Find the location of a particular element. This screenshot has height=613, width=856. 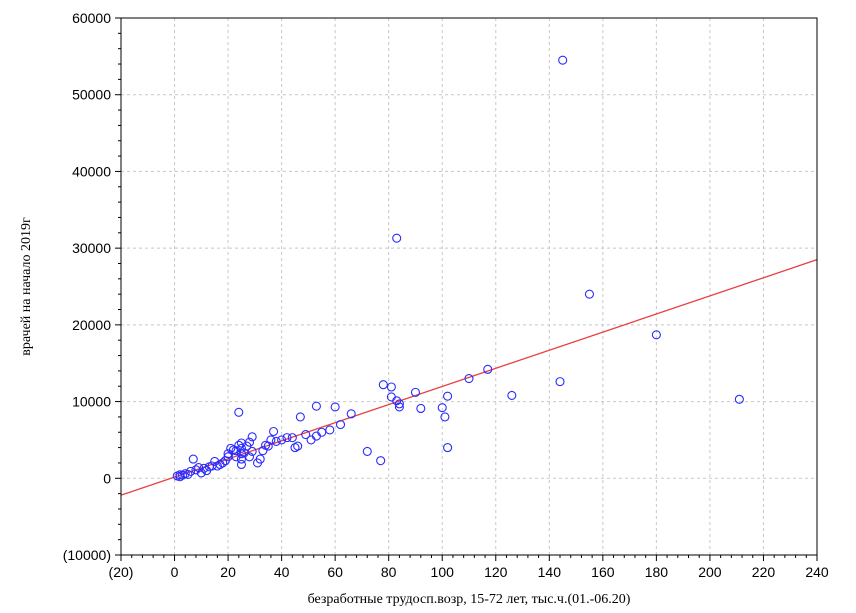

y-tick-label: 0 is located at coordinates (107, 478).